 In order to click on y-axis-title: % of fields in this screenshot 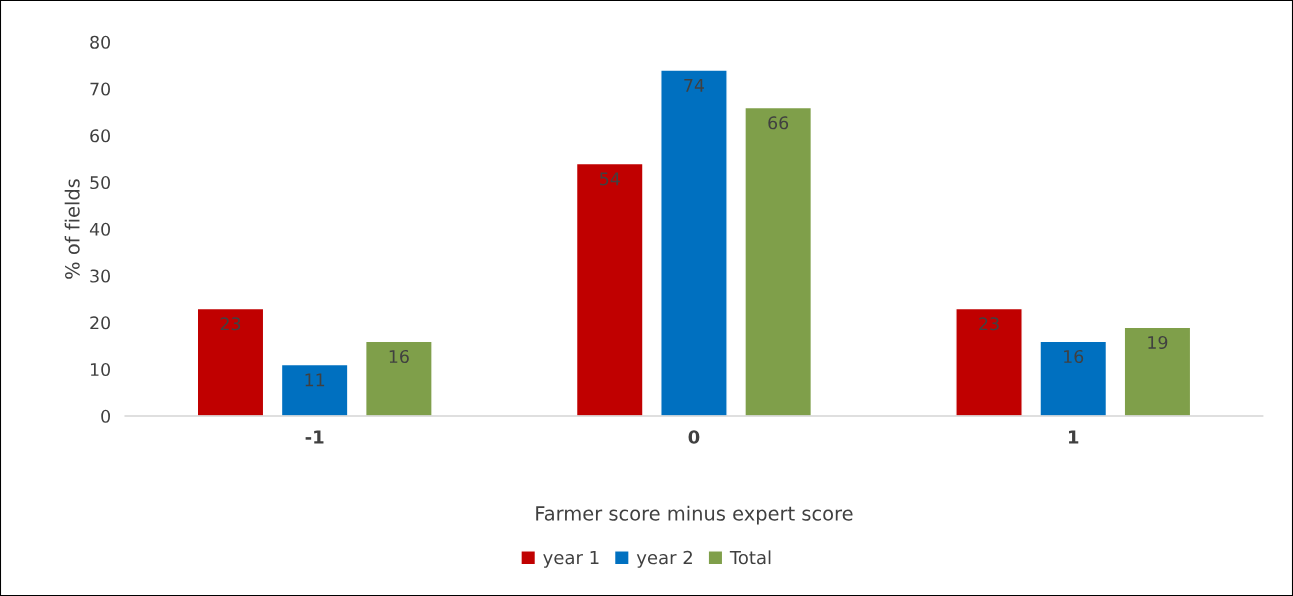, I will do `click(72, 229)`.